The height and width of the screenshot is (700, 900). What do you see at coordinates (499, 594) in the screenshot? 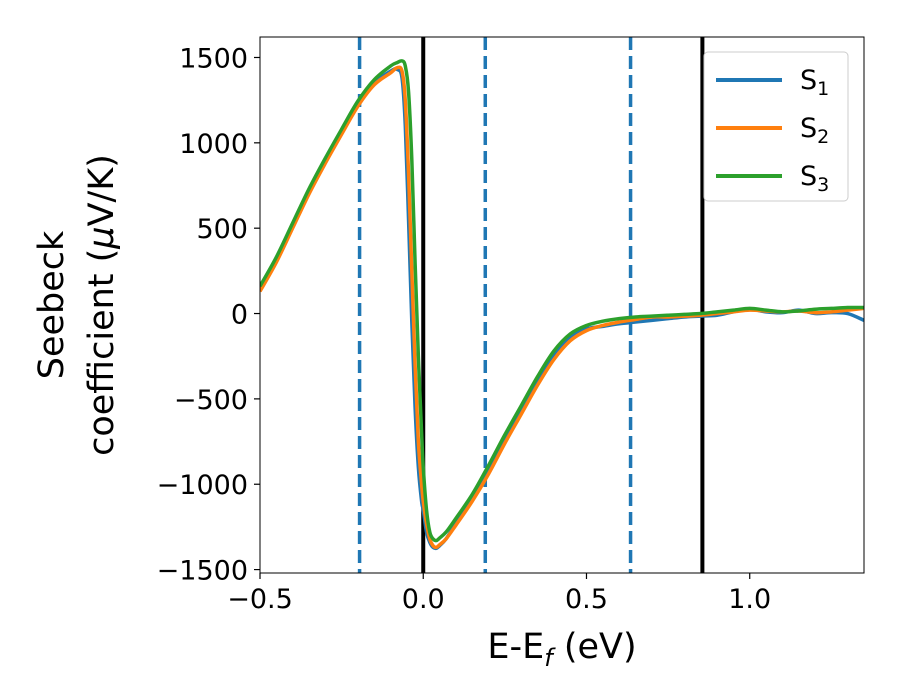
I see `x-axis-ticks: −0.5 0.0 0.5 1.0` at bounding box center [499, 594].